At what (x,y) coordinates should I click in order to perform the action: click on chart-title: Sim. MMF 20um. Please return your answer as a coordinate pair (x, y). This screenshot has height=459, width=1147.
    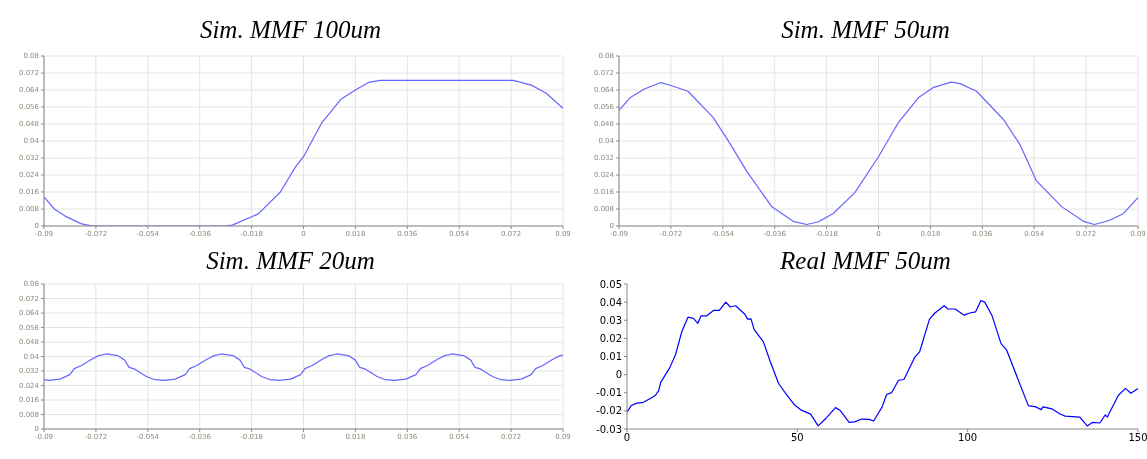
    Looking at the image, I should click on (290, 261).